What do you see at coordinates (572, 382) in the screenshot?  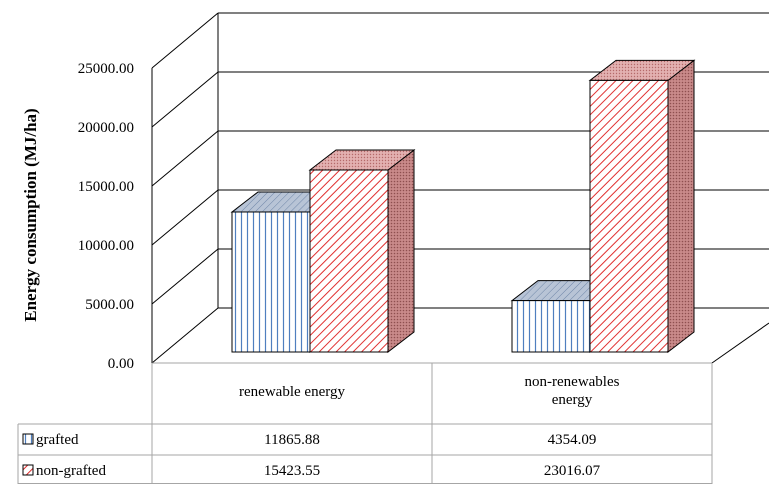 I see `x-category-label: non-renewables` at bounding box center [572, 382].